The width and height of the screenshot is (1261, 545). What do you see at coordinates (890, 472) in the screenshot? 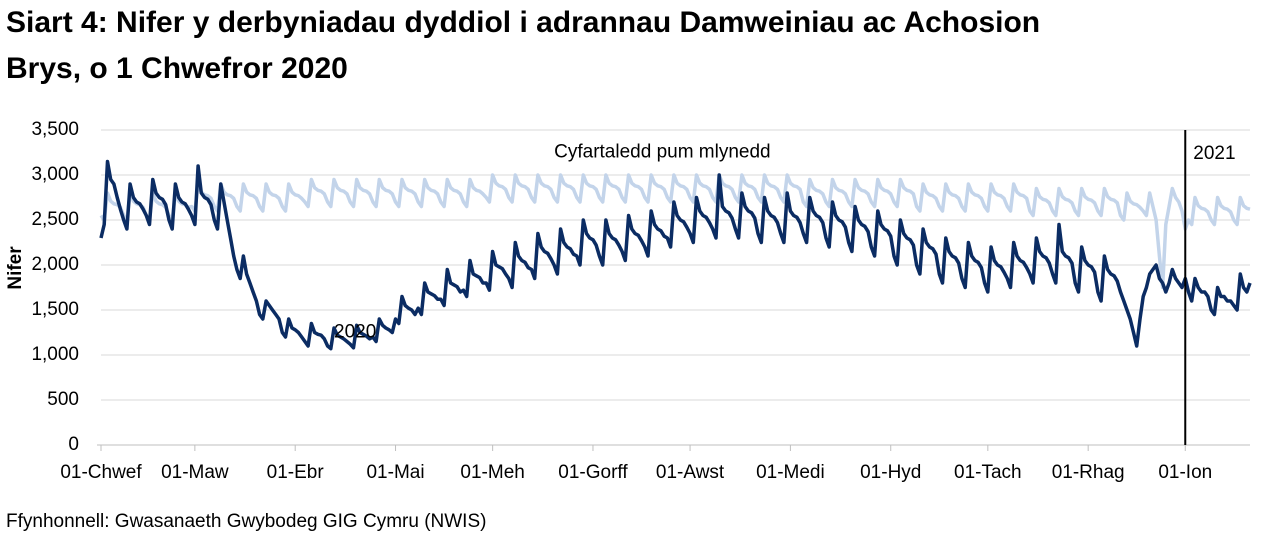
I see `x-tick-label: 01-Hyd` at bounding box center [890, 472].